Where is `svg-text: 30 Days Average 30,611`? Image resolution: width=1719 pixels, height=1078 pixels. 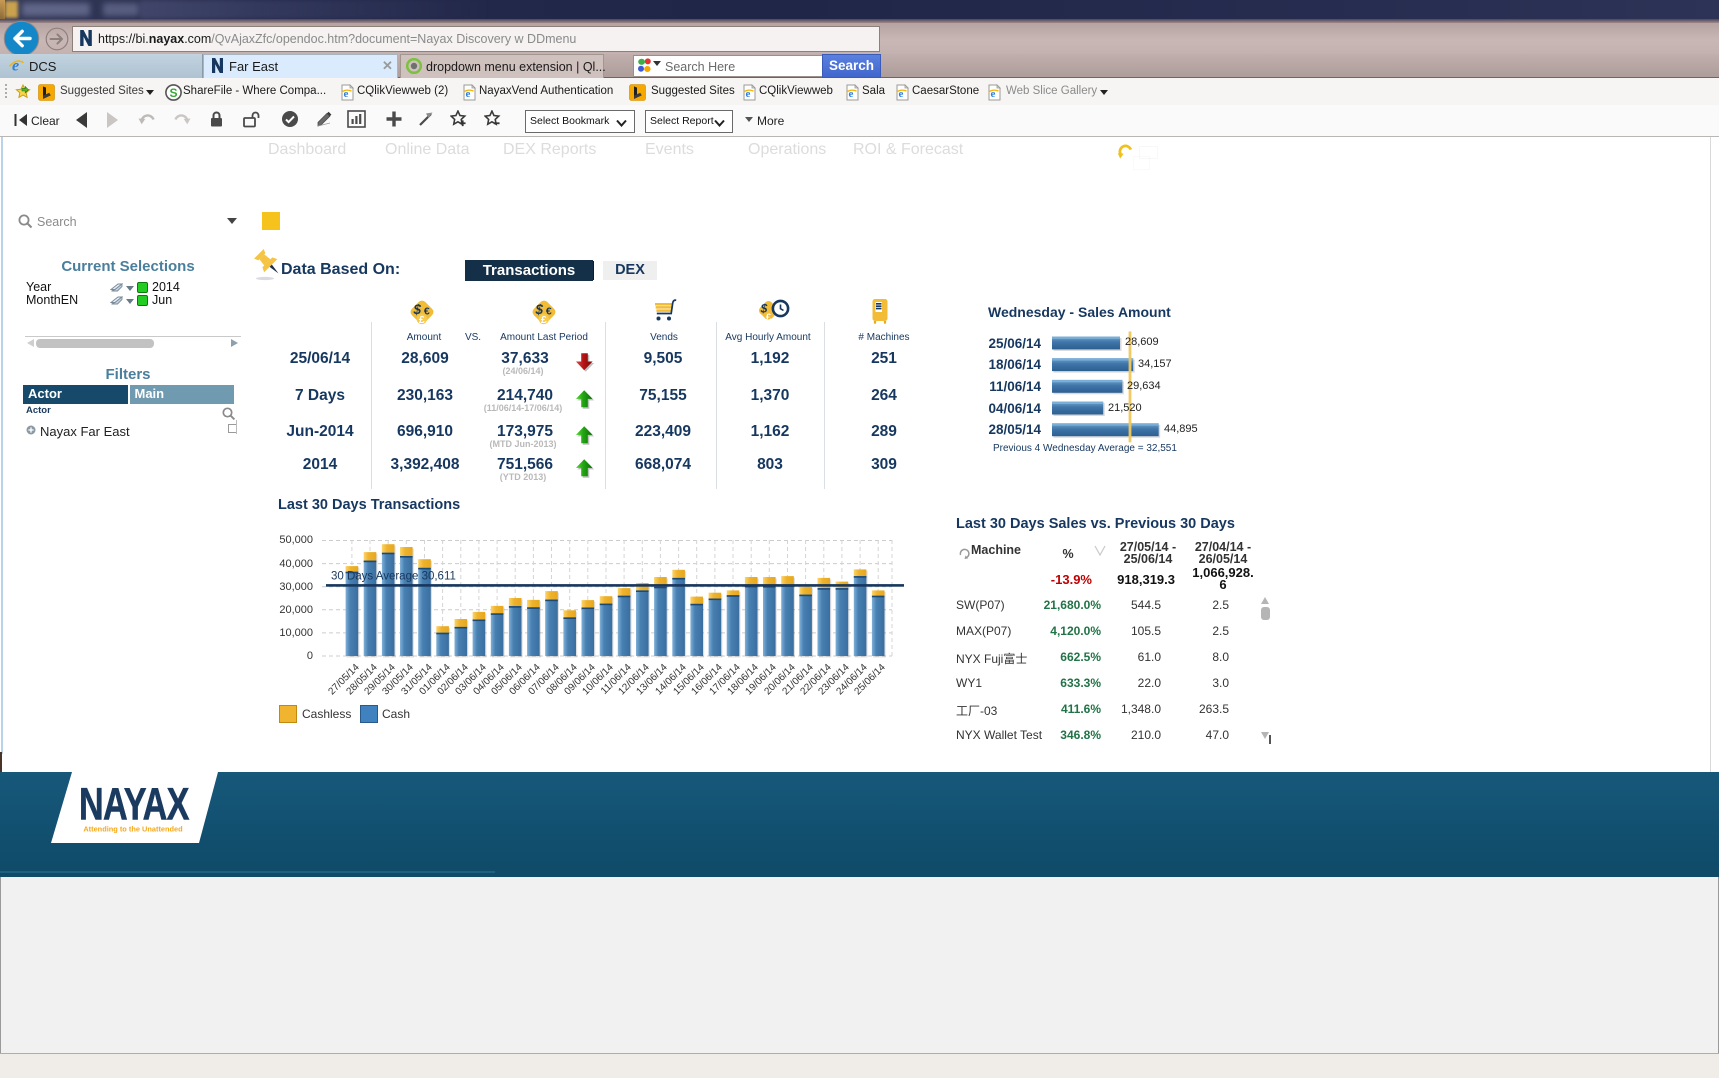 svg-text: 30 Days Average 30,611 is located at coordinates (393, 576).